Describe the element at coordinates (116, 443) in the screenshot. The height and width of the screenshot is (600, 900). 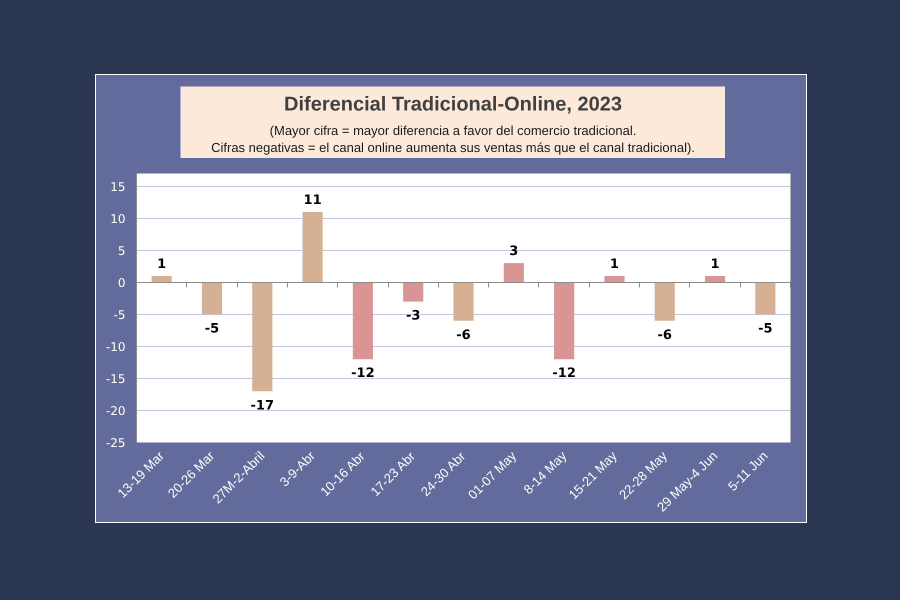
I see `y-tick-label: -25` at that location.